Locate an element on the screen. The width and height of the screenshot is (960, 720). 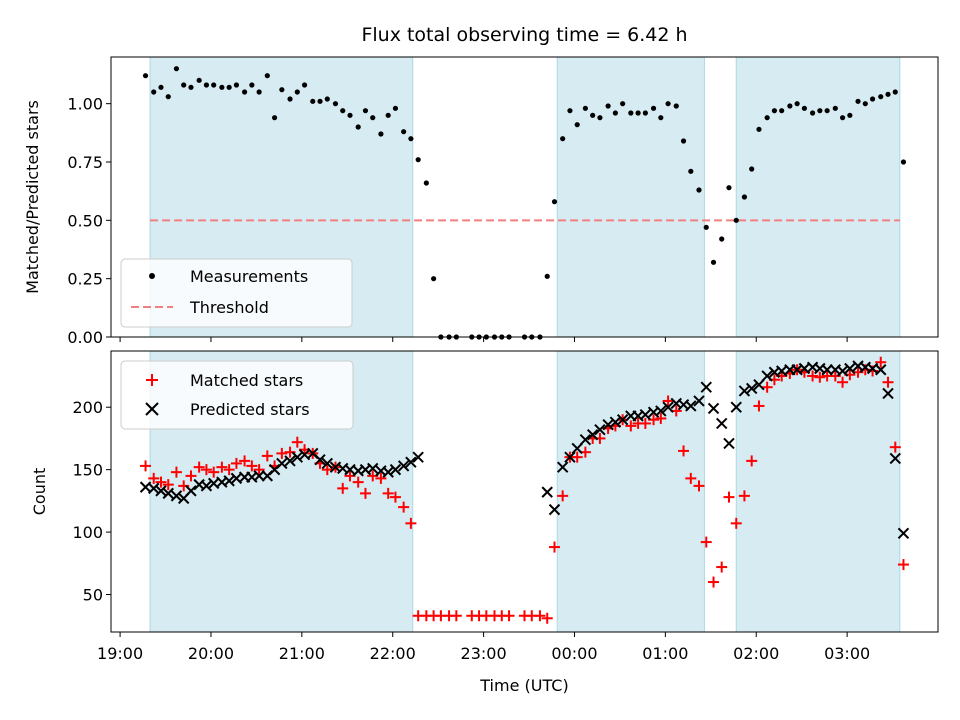
y-tick-label: 200 is located at coordinates (87, 407).